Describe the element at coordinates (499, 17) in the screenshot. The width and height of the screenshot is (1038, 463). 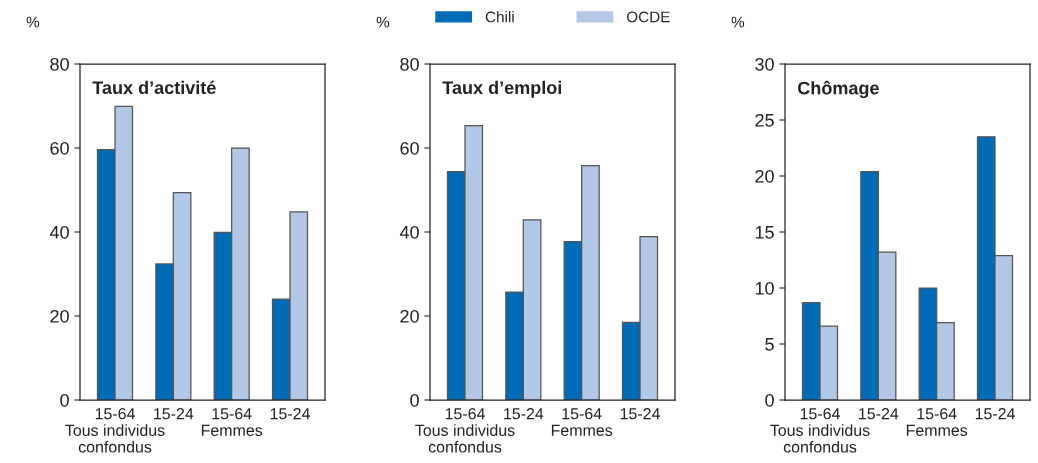
I see `legend-label: Chili` at that location.